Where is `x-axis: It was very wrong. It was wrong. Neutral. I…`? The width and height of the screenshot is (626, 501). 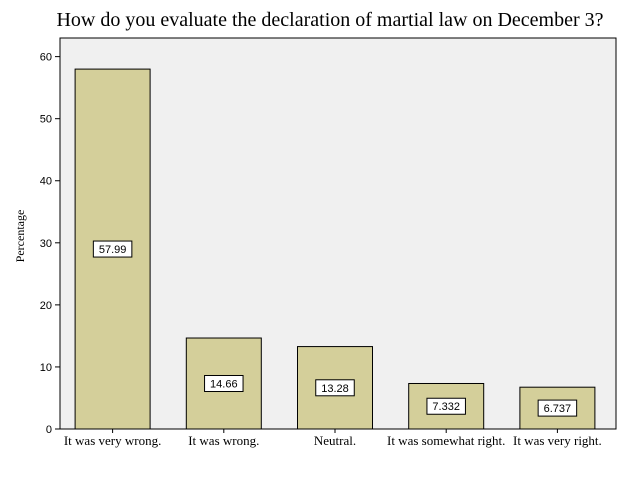 x-axis: It was very wrong. It was wrong. Neutral. I… is located at coordinates (333, 438).